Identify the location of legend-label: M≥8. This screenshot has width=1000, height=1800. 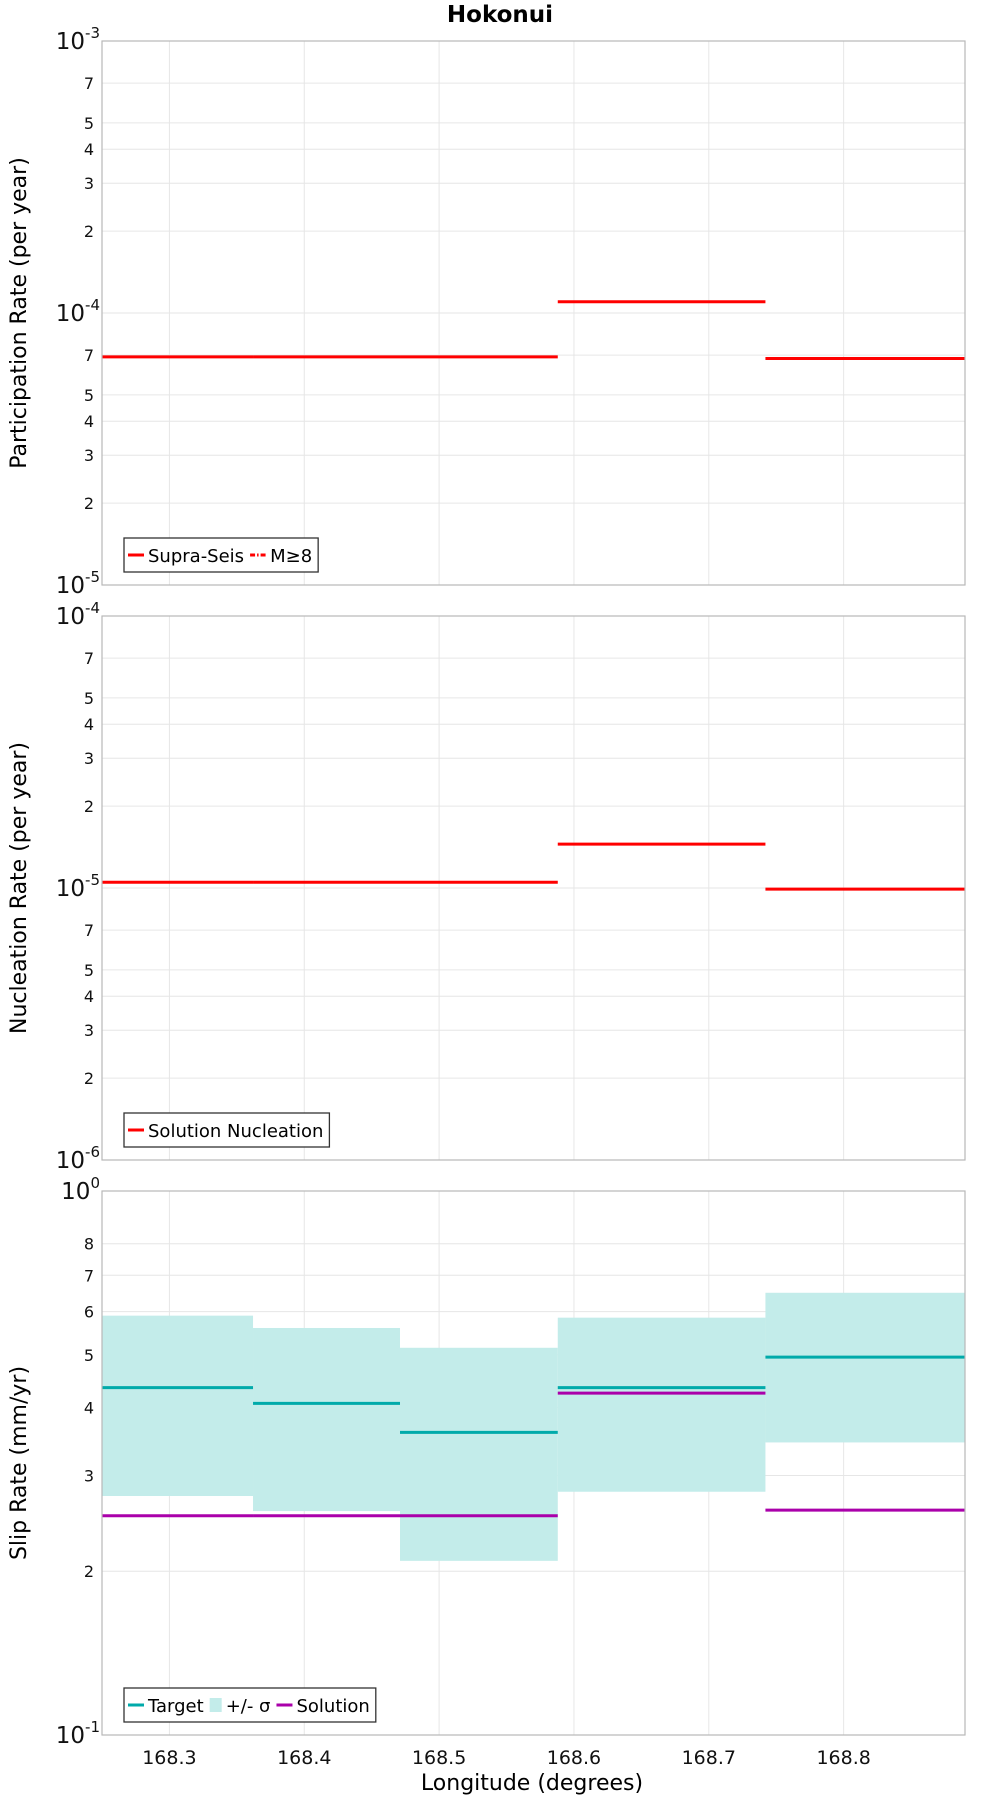
(291, 556).